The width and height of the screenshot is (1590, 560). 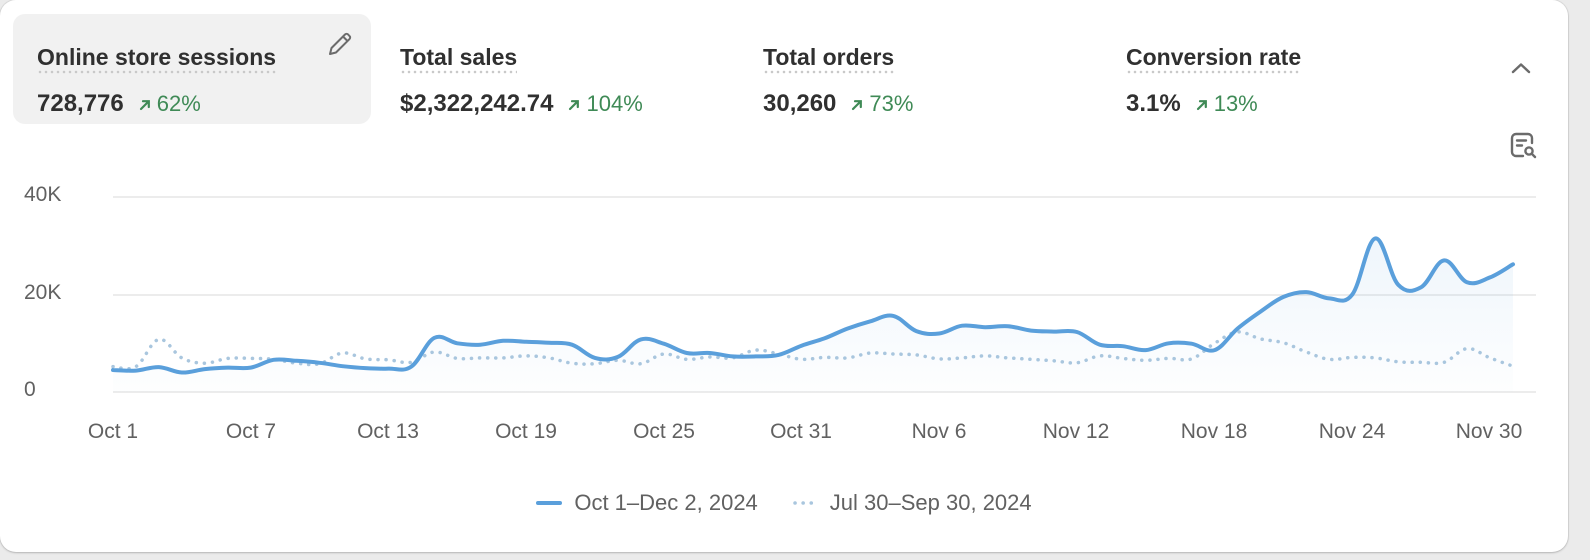 What do you see at coordinates (801, 431) in the screenshot?
I see `x-tick-label: Oct 31` at bounding box center [801, 431].